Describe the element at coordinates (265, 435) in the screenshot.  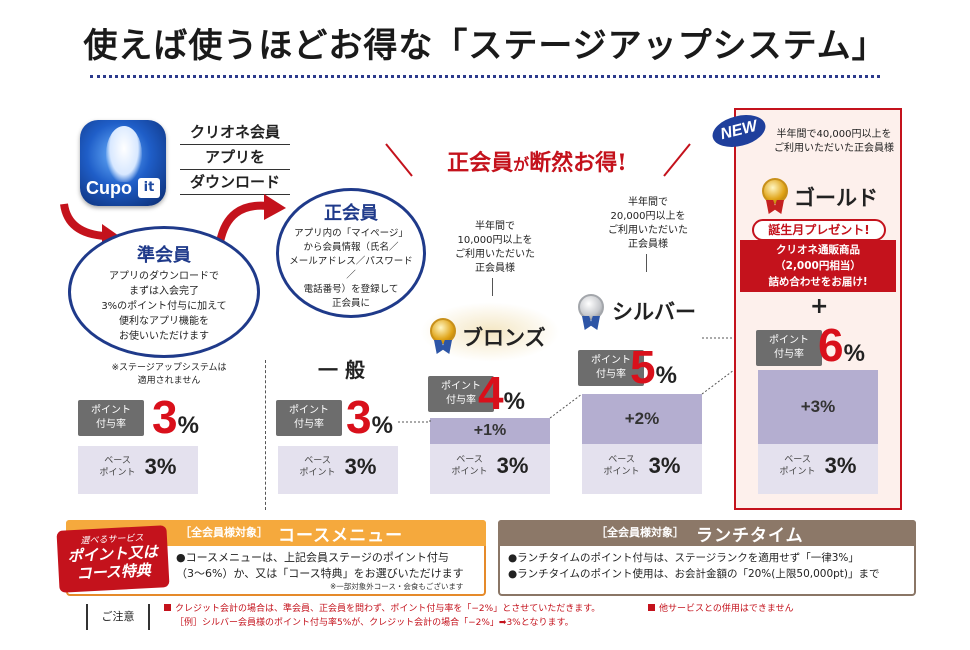
I see `section-divider` at that location.